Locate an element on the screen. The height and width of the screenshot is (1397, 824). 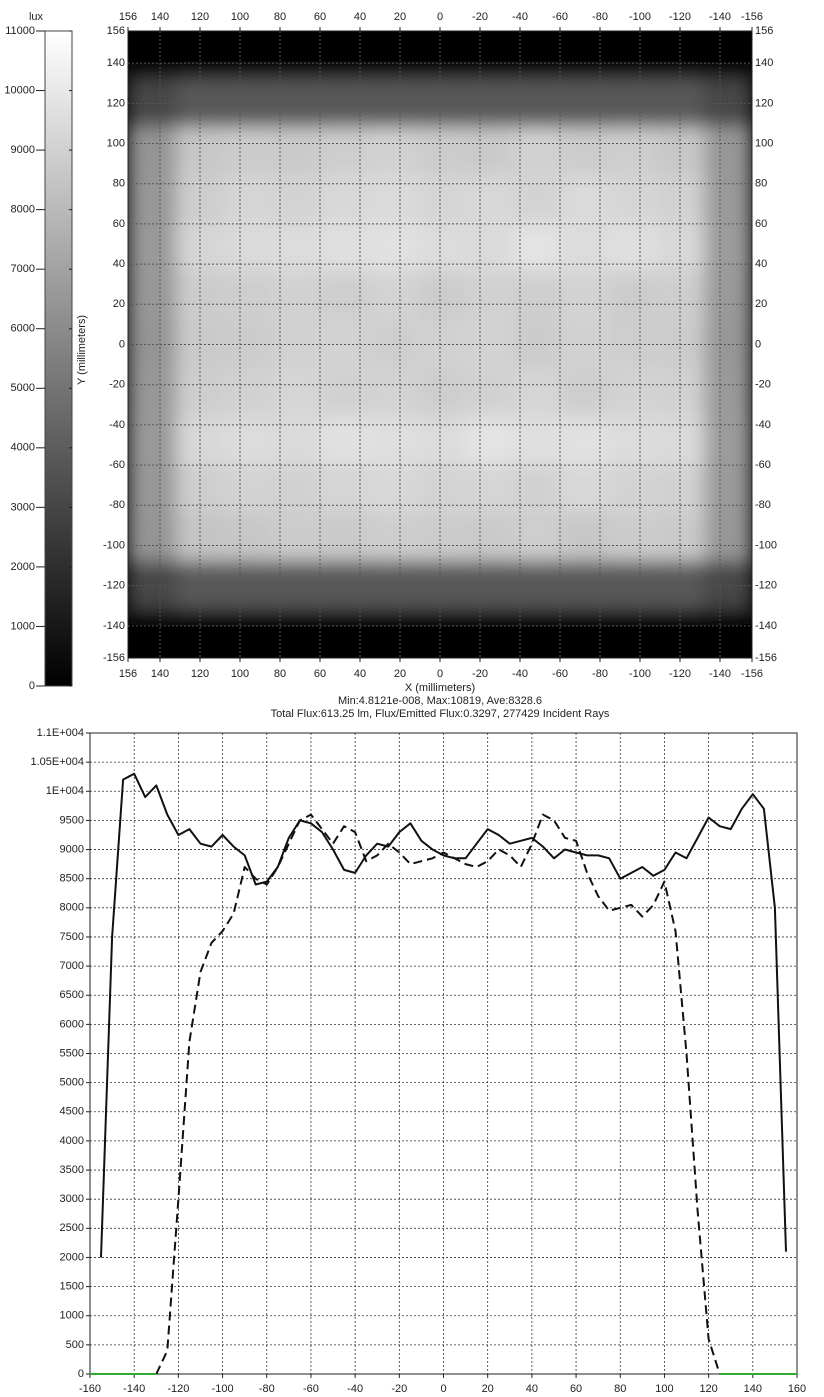
x-tick-label: 140 is located at coordinates (753, 1389).